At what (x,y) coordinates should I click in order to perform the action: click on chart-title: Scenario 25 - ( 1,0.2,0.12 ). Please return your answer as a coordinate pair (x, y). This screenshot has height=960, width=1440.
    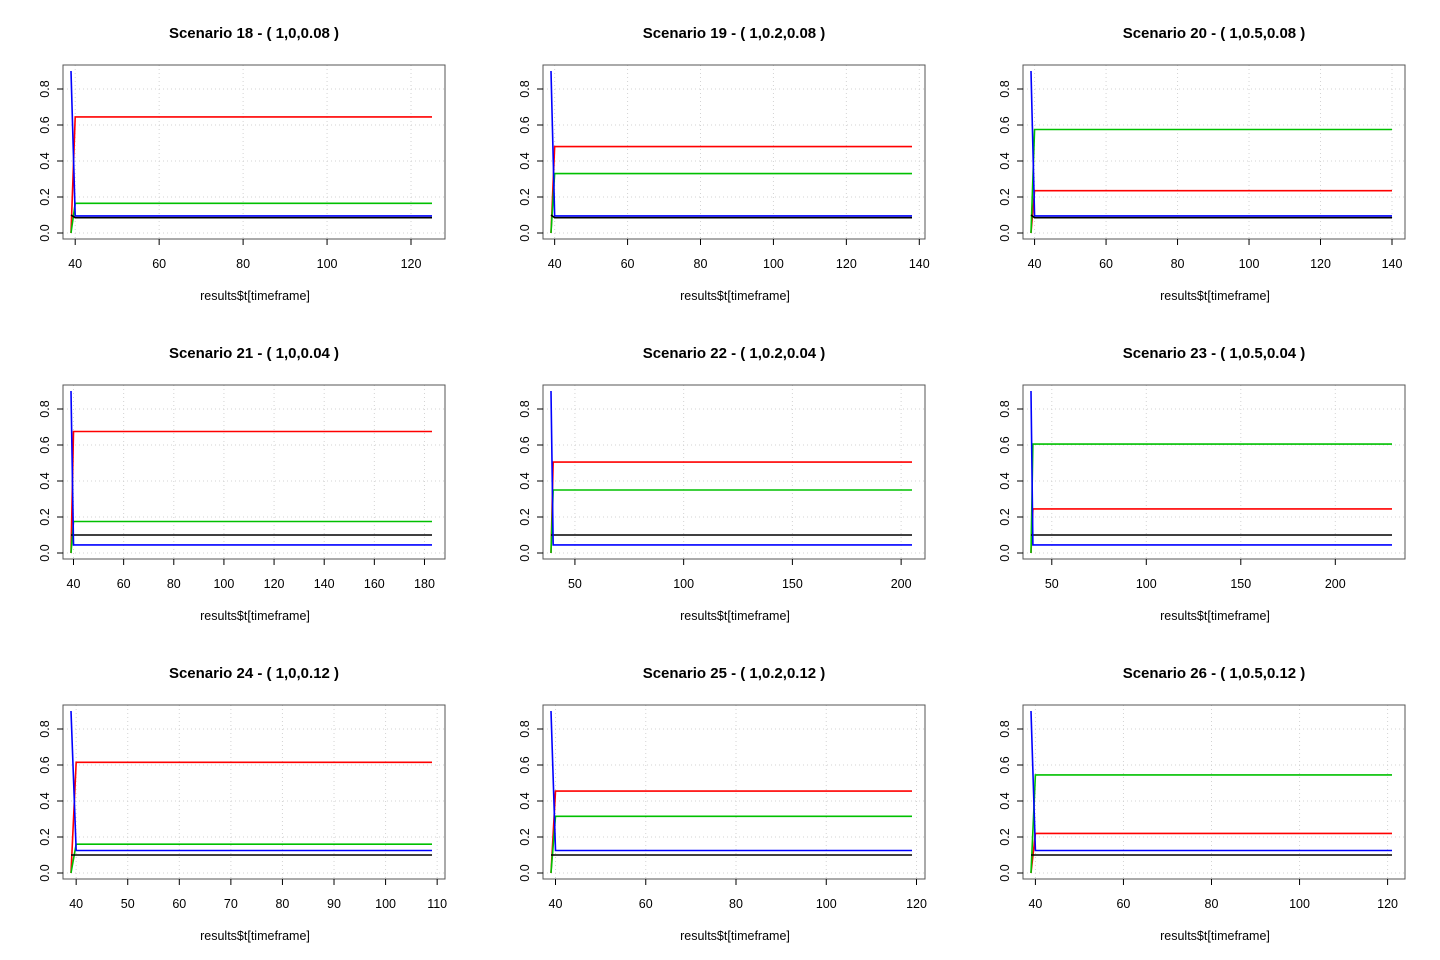
    Looking at the image, I should click on (734, 673).